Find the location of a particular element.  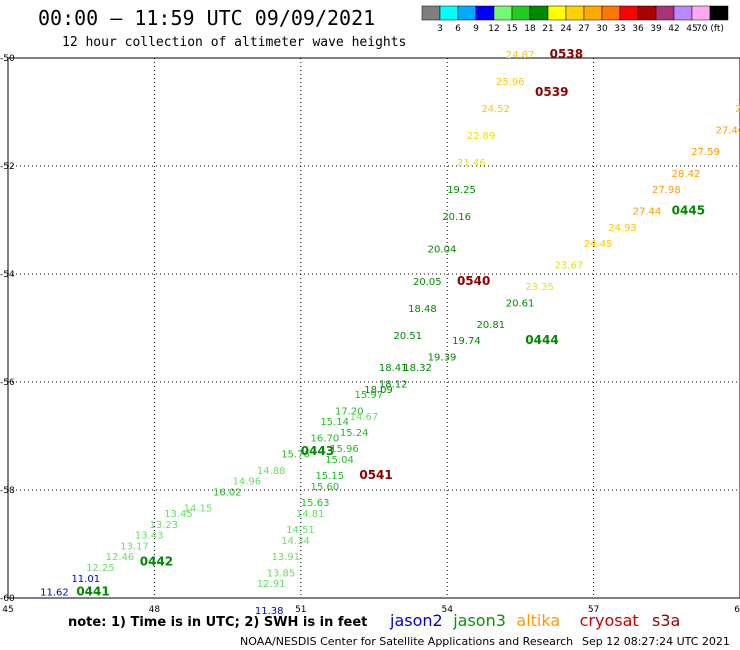

color-scale-label: 12 is located at coordinates (493, 29).